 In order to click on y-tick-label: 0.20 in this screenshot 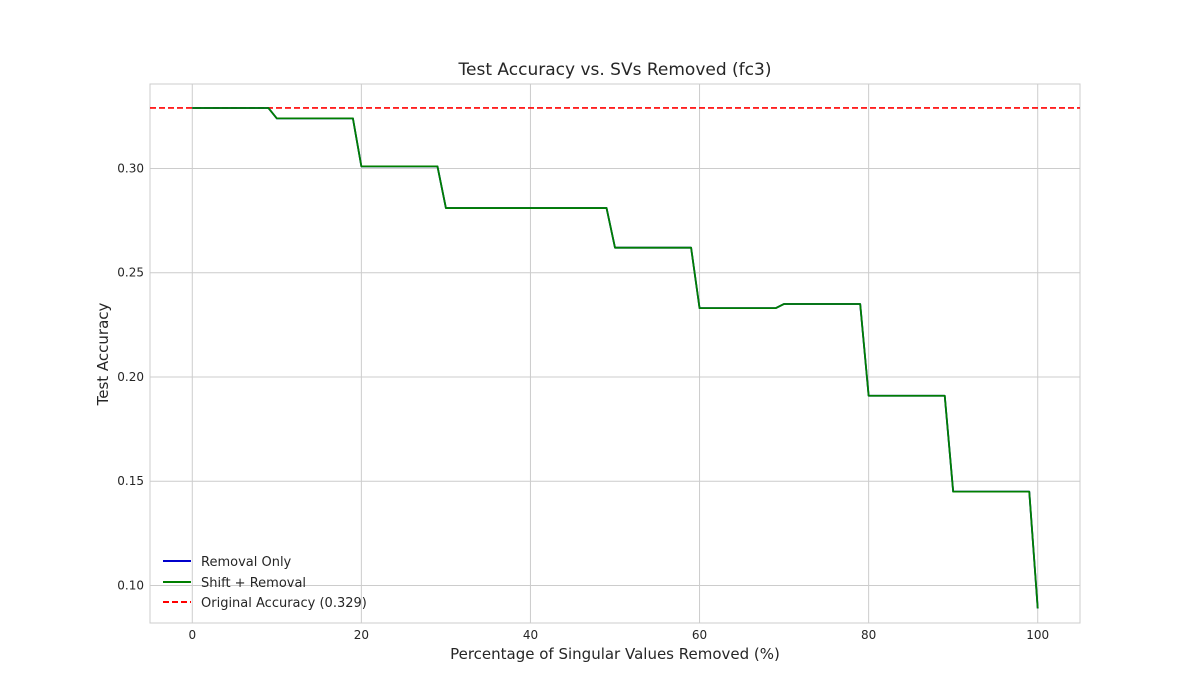, I will do `click(130, 377)`.